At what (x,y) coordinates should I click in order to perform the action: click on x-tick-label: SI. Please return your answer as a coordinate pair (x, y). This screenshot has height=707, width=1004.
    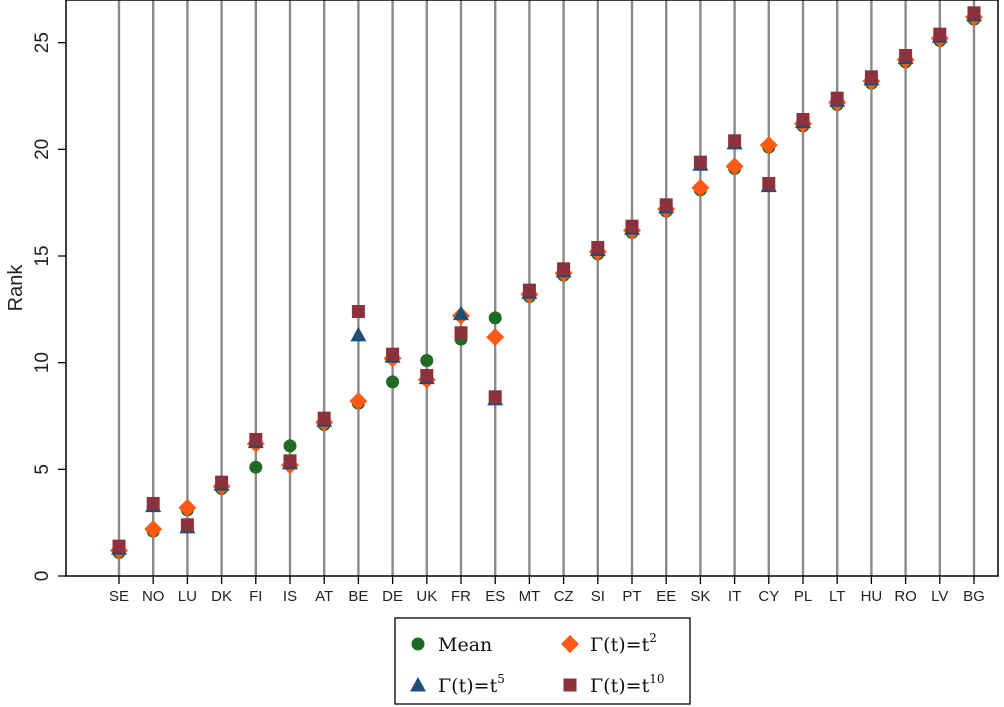
    Looking at the image, I should click on (598, 596).